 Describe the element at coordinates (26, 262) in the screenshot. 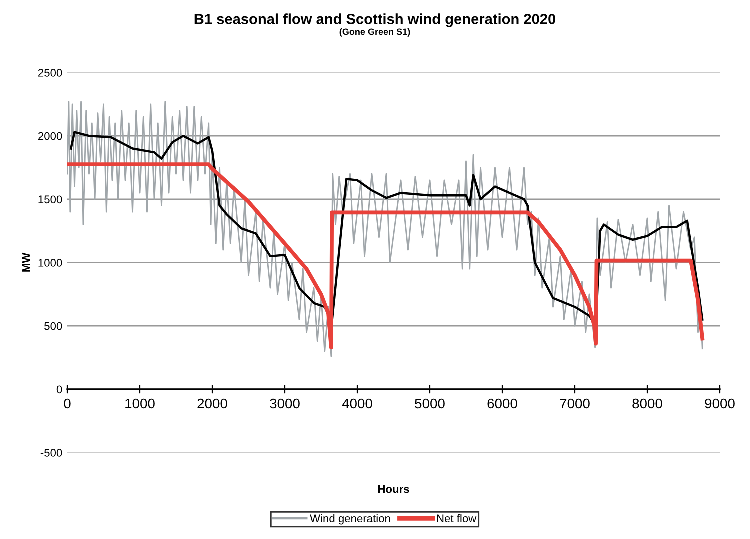

I see `y-axis-title: MW` at that location.